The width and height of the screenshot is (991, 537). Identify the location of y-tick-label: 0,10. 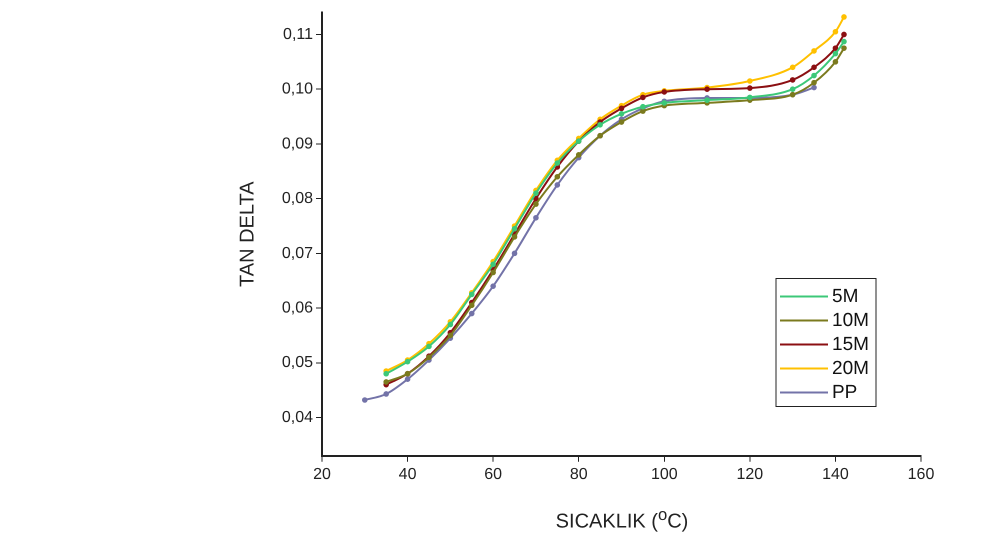
(298, 89).